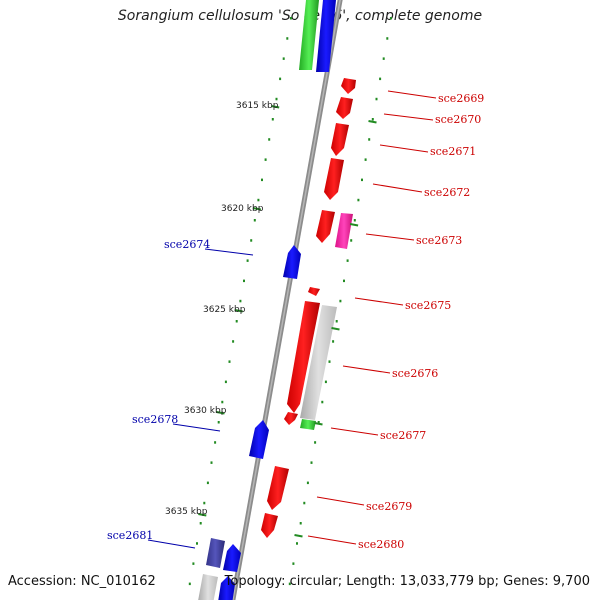 This screenshot has height=600, width=600. I want to click on leader-sce2677, so click(354, 431).